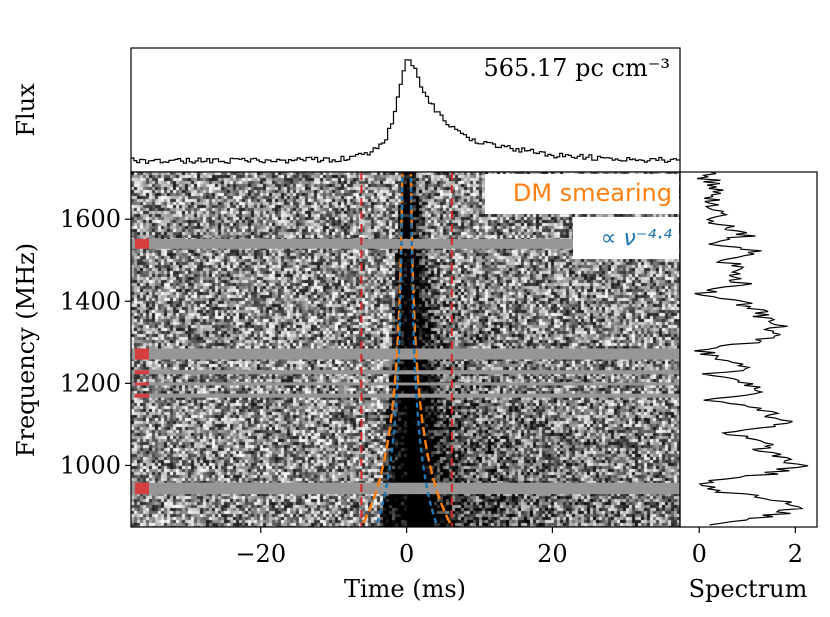  What do you see at coordinates (405, 589) in the screenshot?
I see `time-axis-label: Time (ms)` at bounding box center [405, 589].